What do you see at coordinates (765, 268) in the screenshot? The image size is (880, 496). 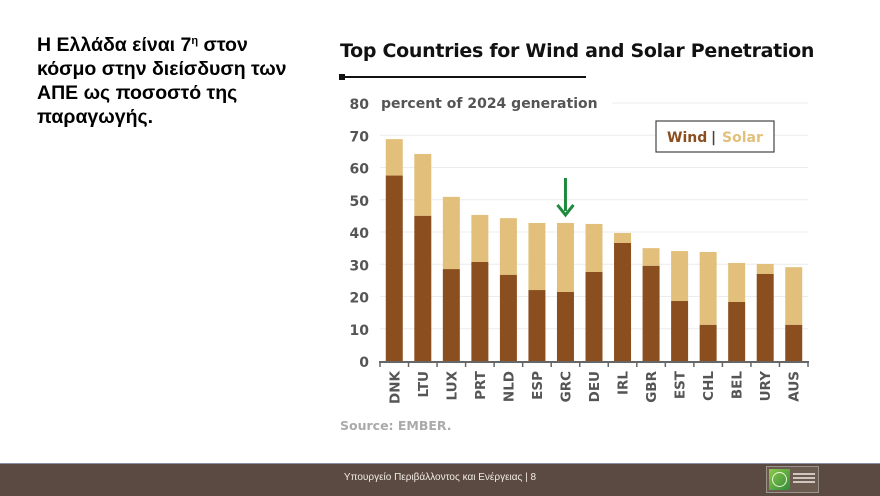 I see `bar-solar-ury` at bounding box center [765, 268].